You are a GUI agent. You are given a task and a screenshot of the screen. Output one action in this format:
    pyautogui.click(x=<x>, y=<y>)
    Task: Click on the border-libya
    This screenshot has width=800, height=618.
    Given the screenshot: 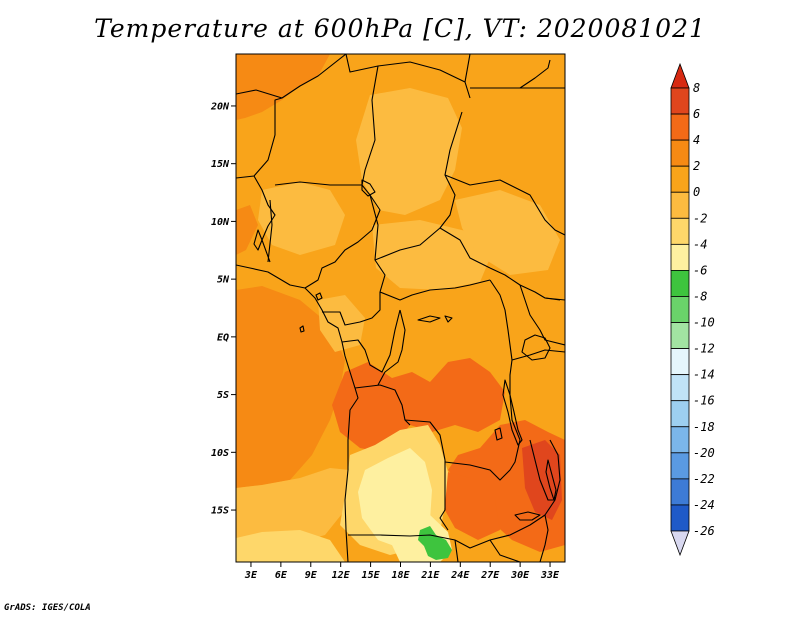 What is the action you would take?
    pyautogui.click(x=467, y=68)
    